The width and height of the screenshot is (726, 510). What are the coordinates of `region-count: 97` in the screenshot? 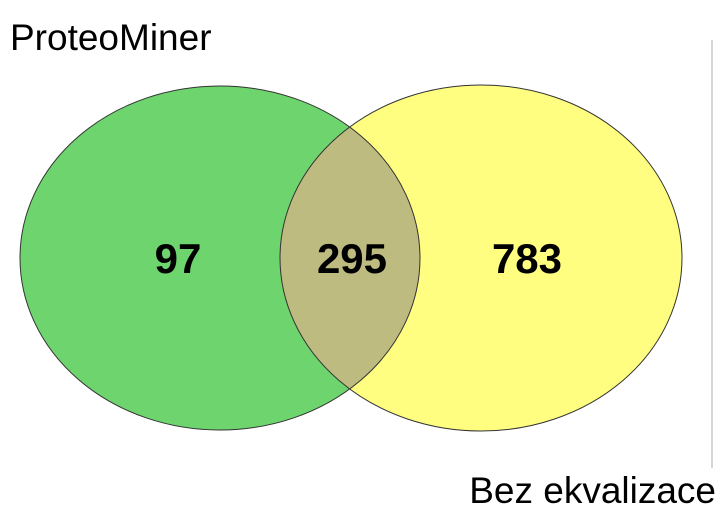 It's located at (178, 258).